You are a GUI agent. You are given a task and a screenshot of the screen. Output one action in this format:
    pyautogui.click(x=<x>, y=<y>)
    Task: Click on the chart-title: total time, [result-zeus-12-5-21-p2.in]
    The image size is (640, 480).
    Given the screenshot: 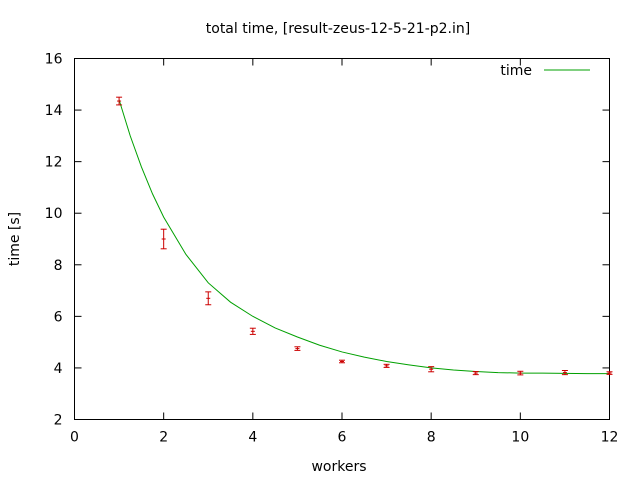 What is the action you would take?
    pyautogui.click(x=338, y=29)
    